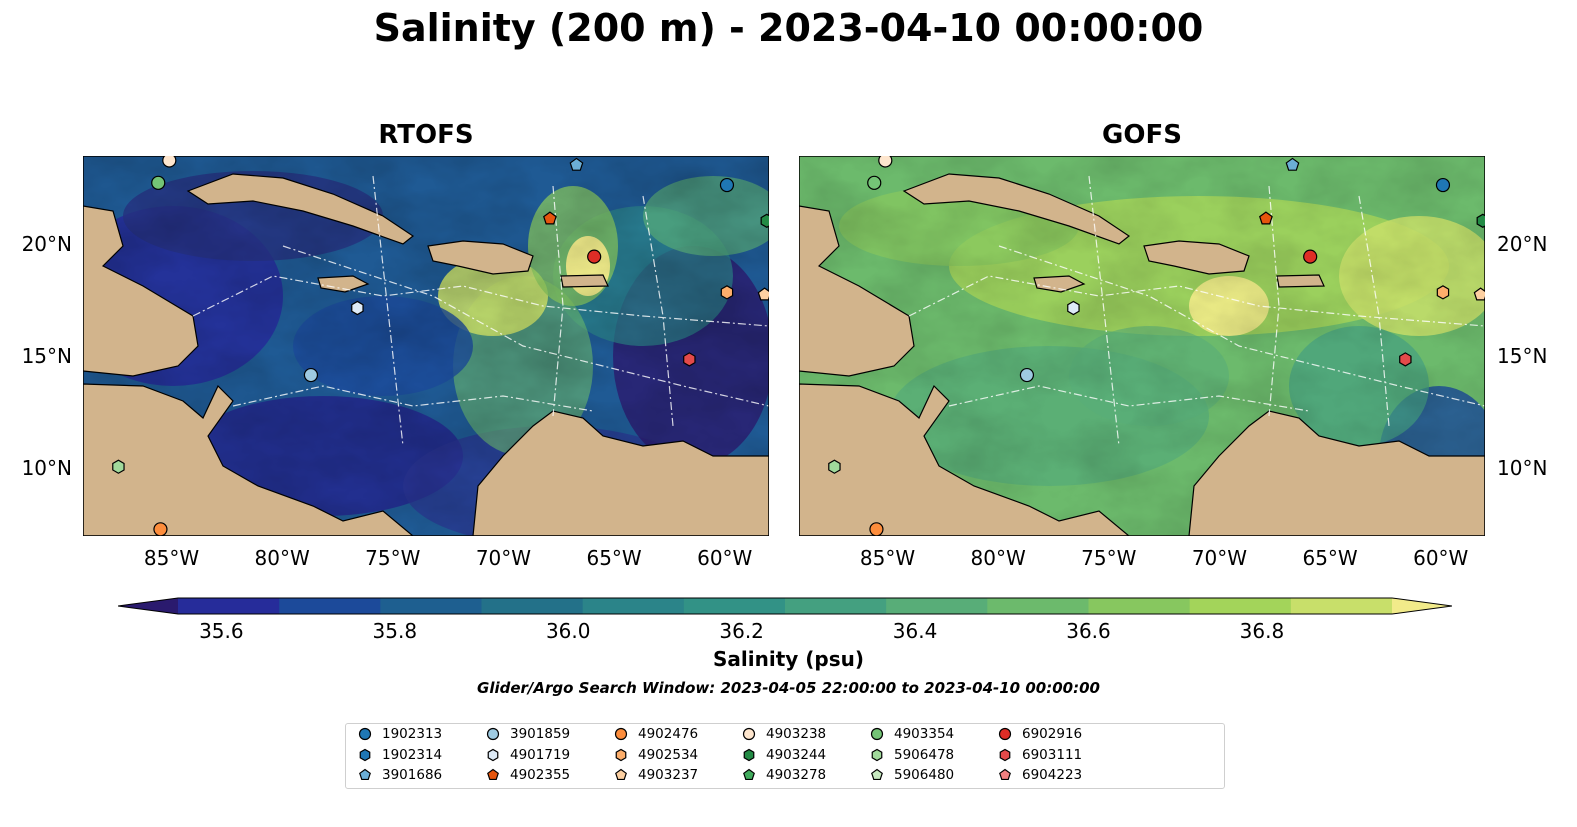  What do you see at coordinates (1040, 775) in the screenshot?
I see `legend-entry-6904223: 6904223` at bounding box center [1040, 775].